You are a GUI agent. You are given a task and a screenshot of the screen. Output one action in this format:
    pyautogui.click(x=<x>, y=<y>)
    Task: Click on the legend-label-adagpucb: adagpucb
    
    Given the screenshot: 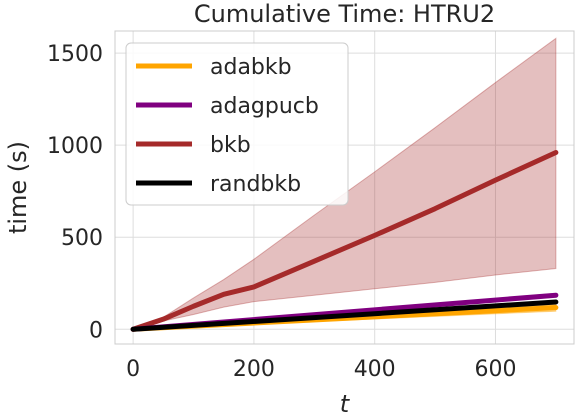 What is the action you would take?
    pyautogui.click(x=264, y=106)
    